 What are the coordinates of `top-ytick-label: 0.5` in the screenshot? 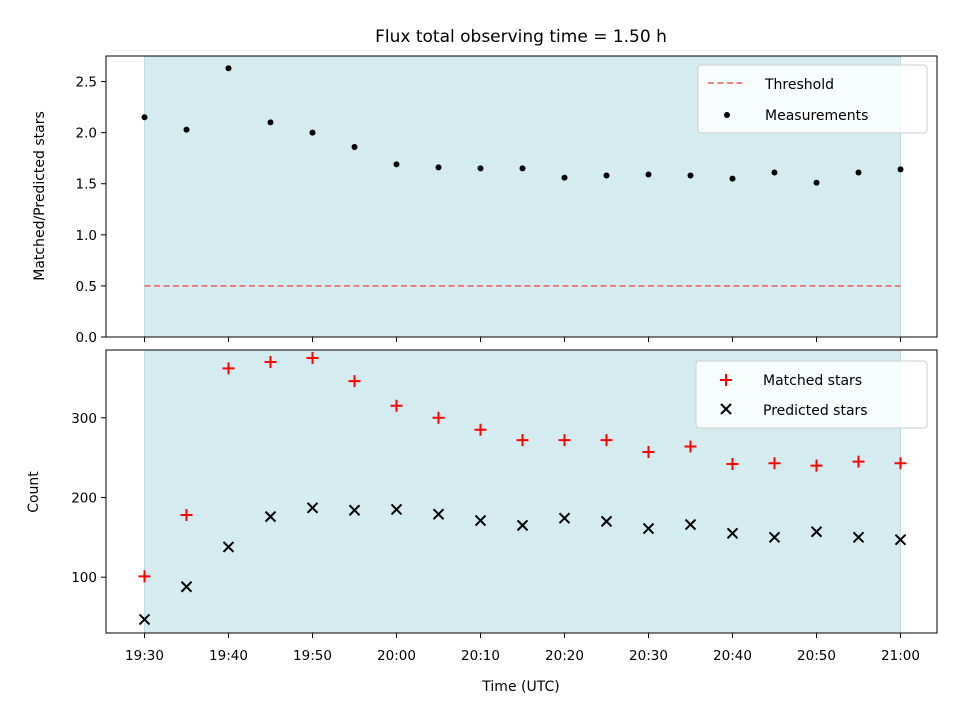 It's located at (86, 287).